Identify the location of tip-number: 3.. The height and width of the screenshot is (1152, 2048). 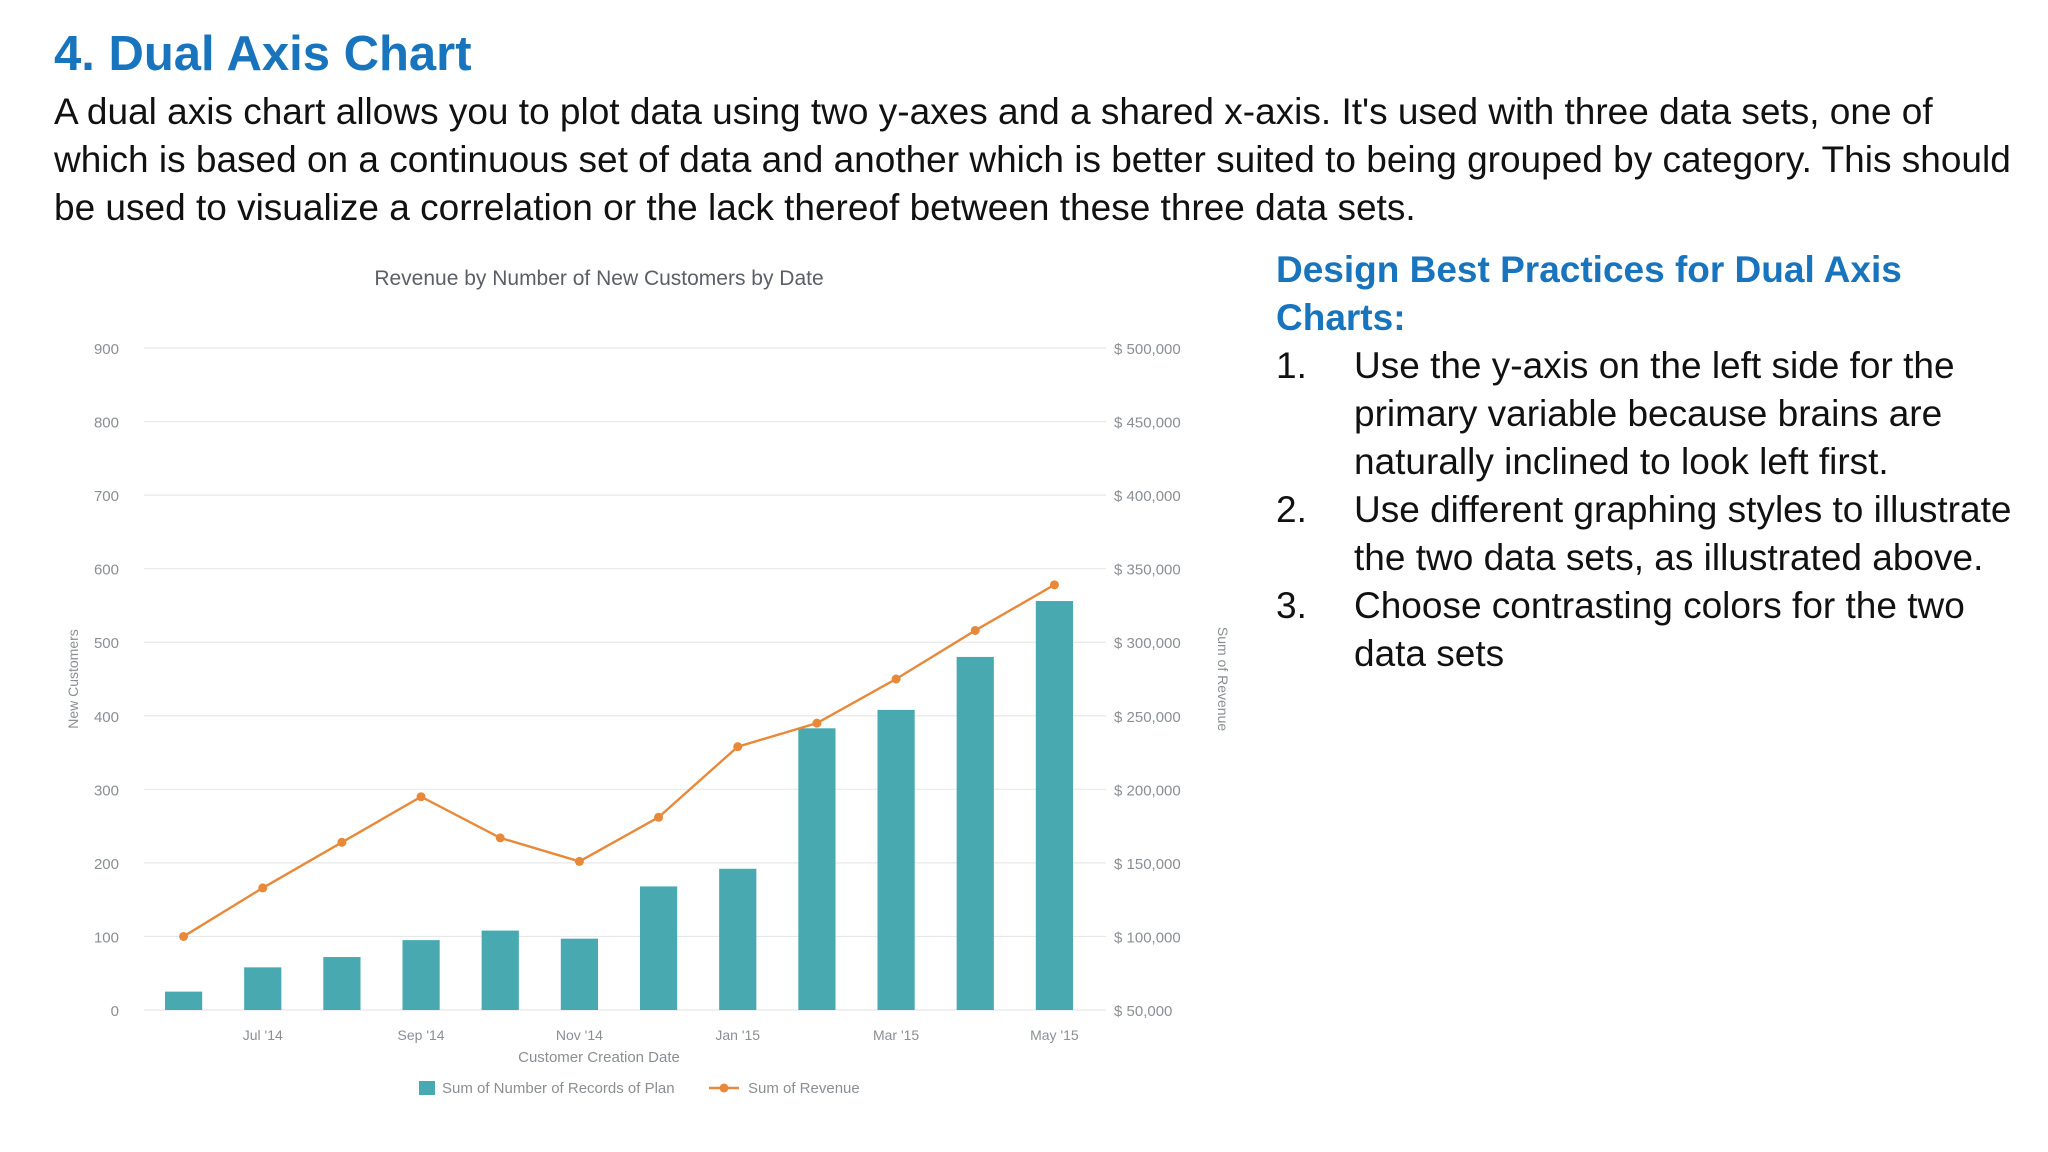
(1291, 605).